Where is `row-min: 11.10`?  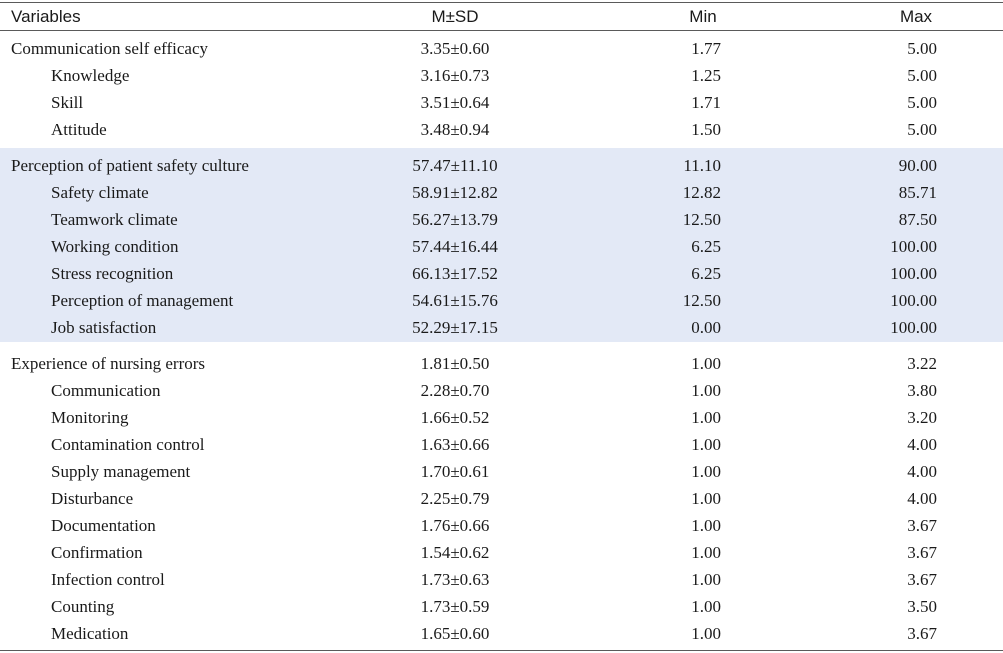 row-min: 11.10 is located at coordinates (702, 165).